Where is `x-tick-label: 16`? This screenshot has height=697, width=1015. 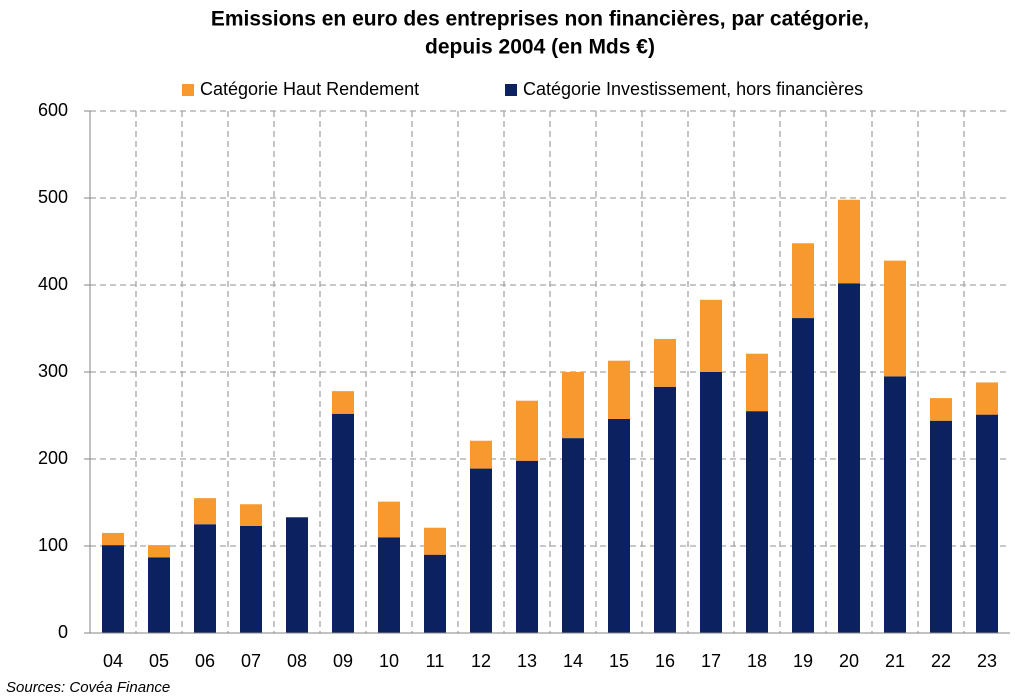 x-tick-label: 16 is located at coordinates (665, 661).